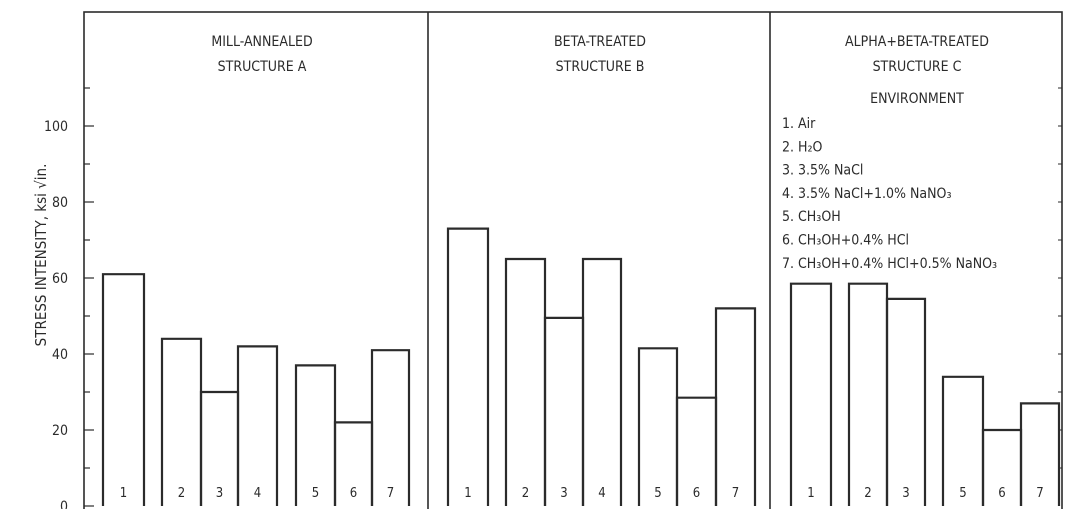 This screenshot has width=1072, height=509. I want to click on panel-title-line: MILL-ANNEALED, so click(261, 42).